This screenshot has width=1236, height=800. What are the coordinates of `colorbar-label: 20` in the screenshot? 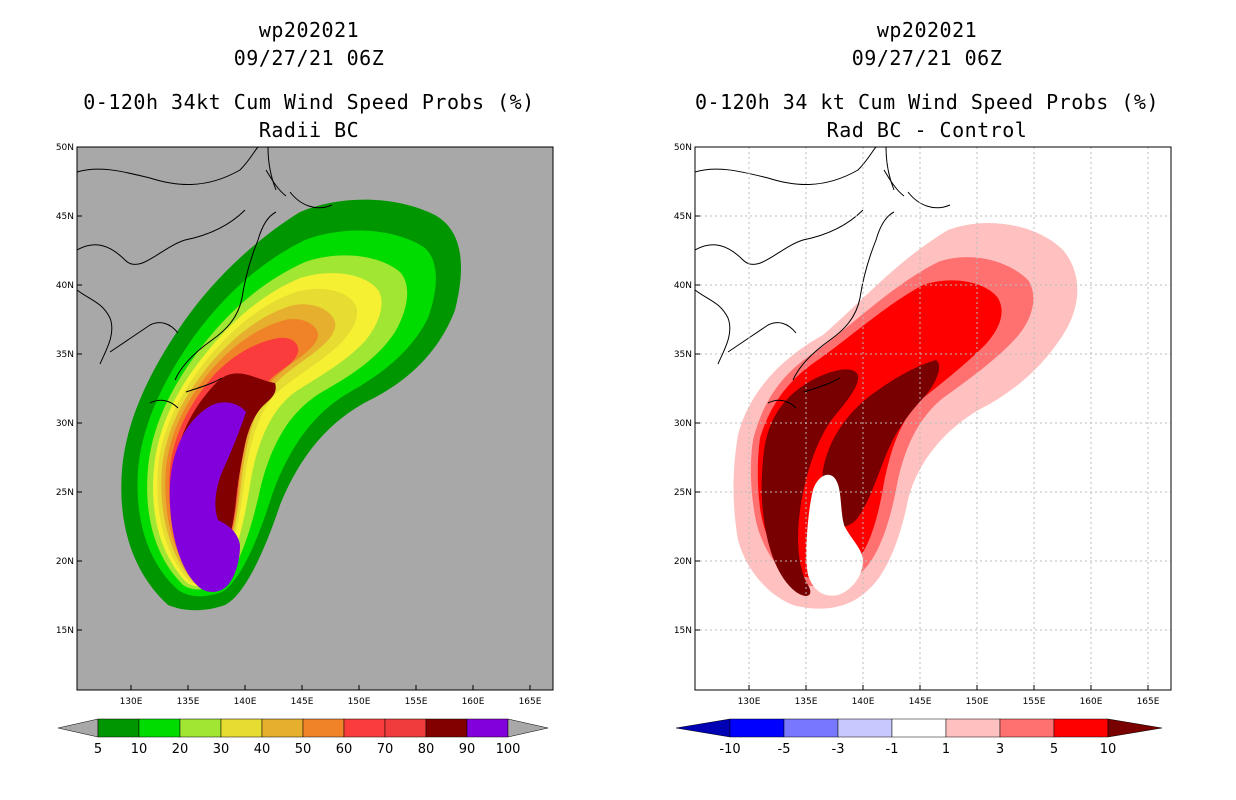 It's located at (180, 749).